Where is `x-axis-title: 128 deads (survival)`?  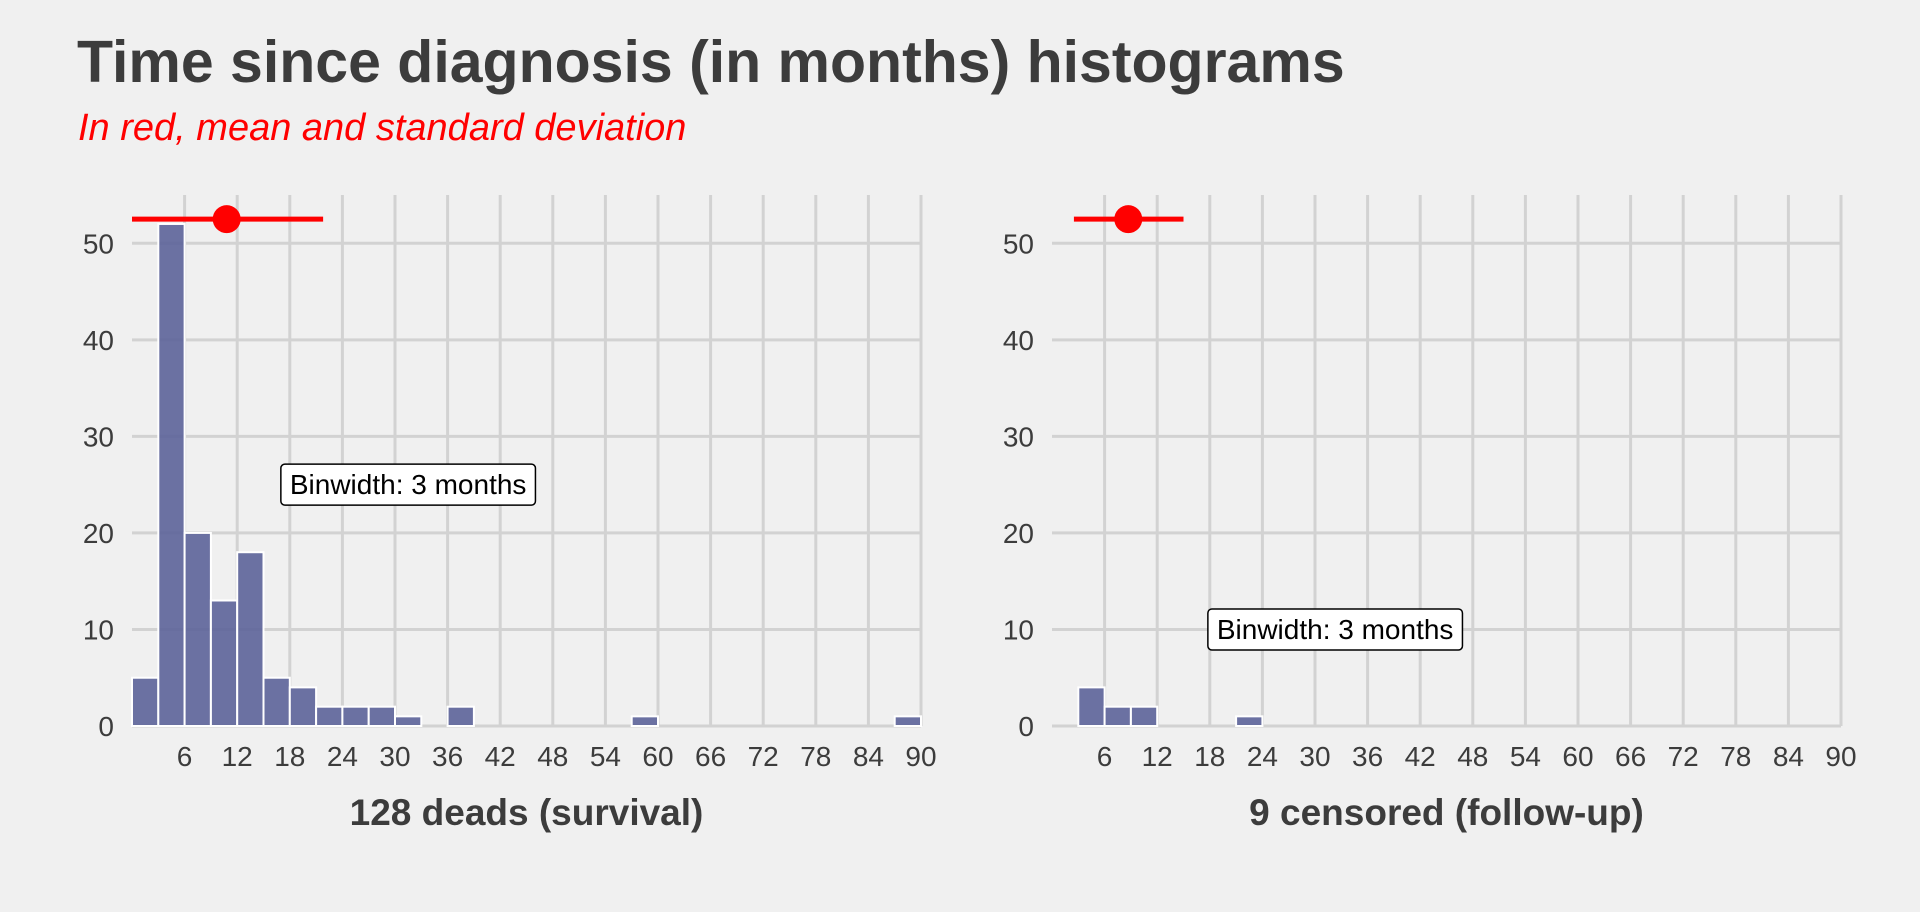 x-axis-title: 128 deads (survival) is located at coordinates (527, 812).